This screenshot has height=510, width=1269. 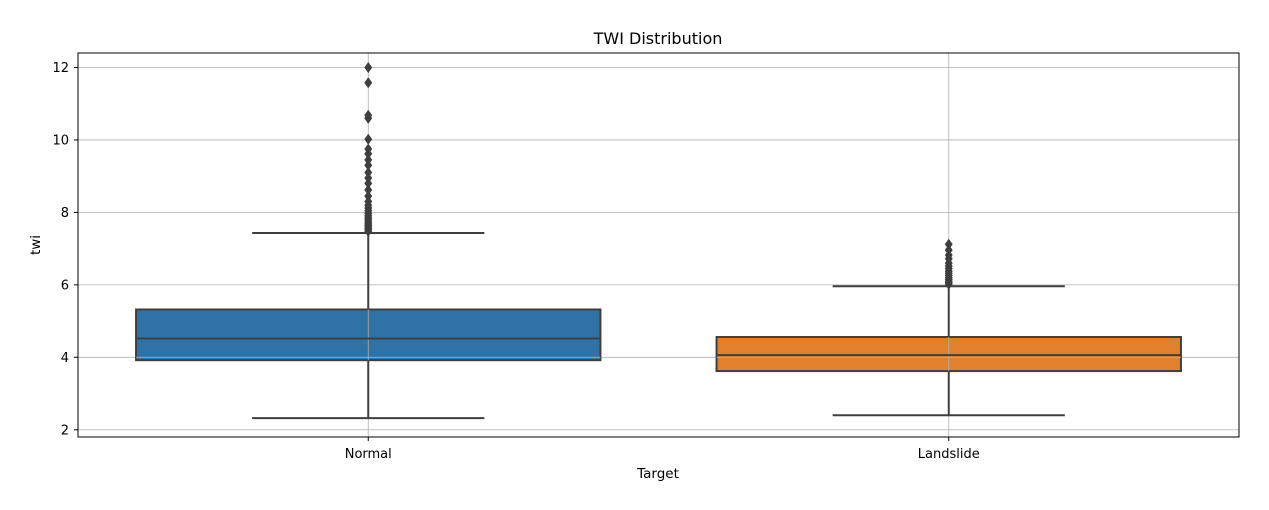 What do you see at coordinates (65, 285) in the screenshot?
I see `y-tick-label: 6` at bounding box center [65, 285].